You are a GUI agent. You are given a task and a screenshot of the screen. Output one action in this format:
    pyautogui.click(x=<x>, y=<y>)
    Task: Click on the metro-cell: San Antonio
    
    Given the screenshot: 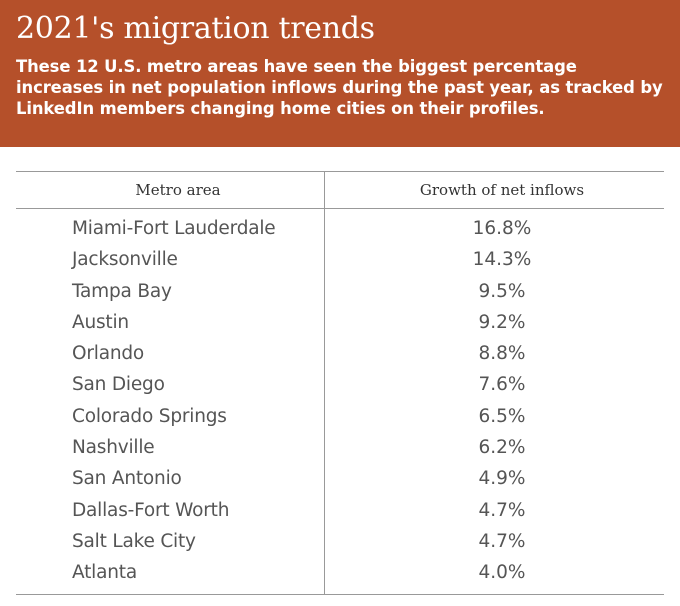 What is the action you would take?
    pyautogui.click(x=127, y=479)
    